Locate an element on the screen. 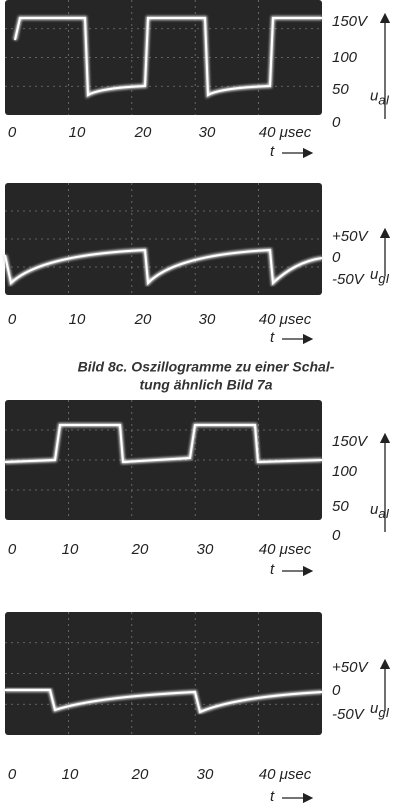  screen is located at coordinates (163, 673).